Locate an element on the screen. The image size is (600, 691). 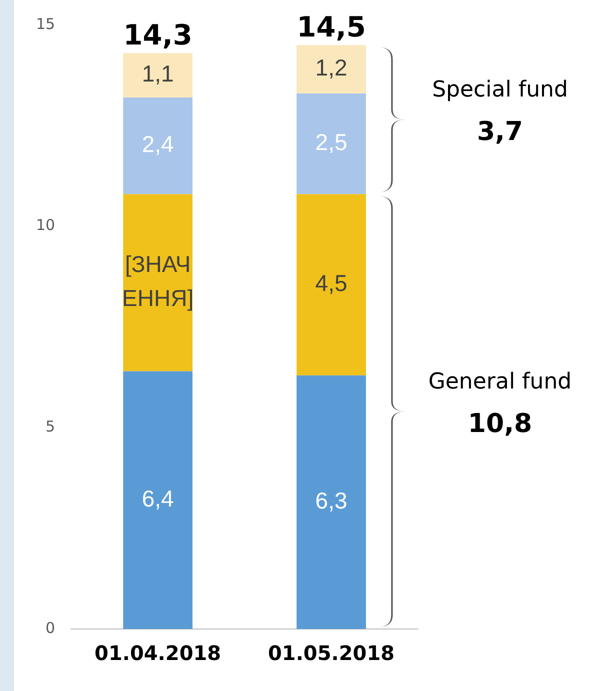
data-label: 1,1 is located at coordinates (158, 73).